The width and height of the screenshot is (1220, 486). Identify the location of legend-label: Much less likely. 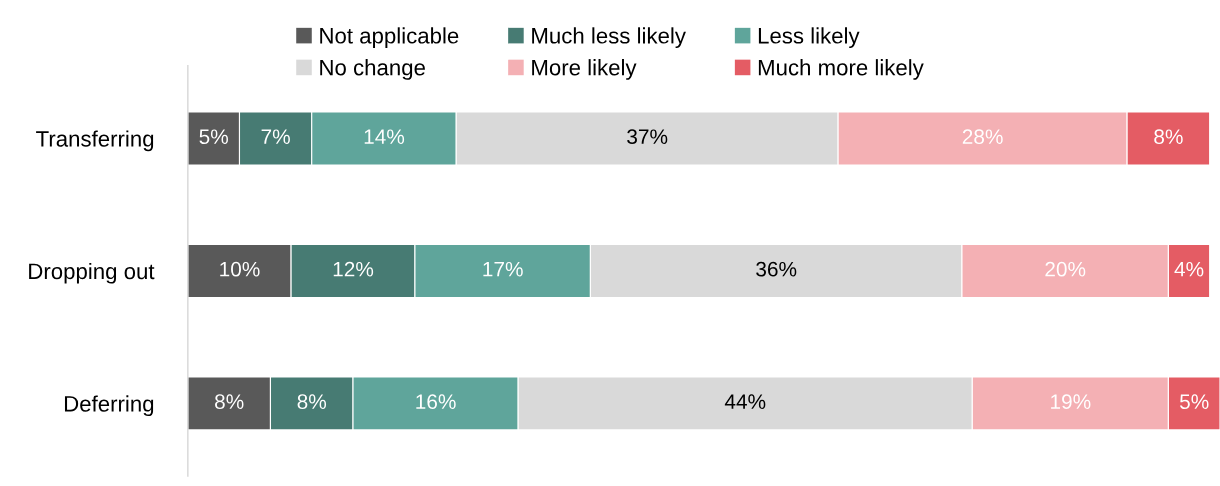
(609, 38).